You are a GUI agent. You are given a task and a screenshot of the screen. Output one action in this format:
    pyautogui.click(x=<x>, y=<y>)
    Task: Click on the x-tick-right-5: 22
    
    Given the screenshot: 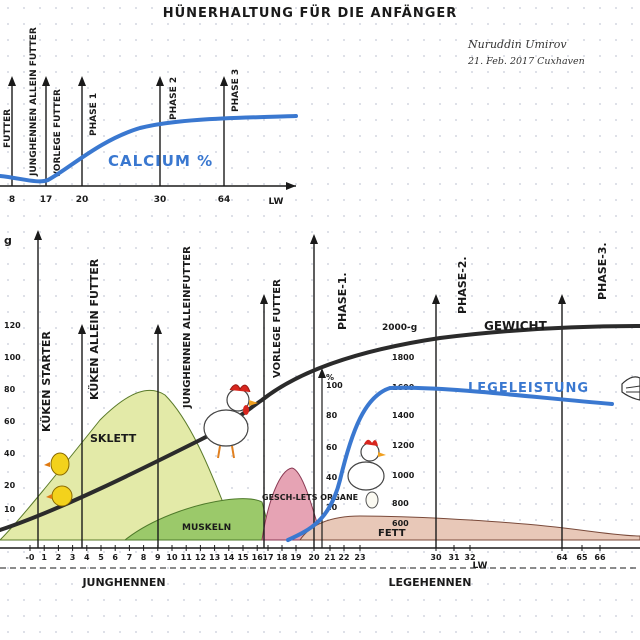 What is the action you would take?
    pyautogui.click(x=343, y=557)
    